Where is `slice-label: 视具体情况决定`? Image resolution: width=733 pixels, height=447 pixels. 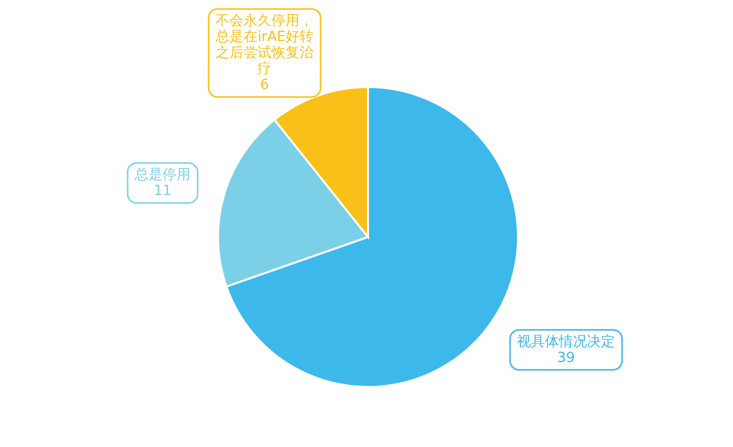 slice-label: 视具体情况决定 is located at coordinates (566, 342).